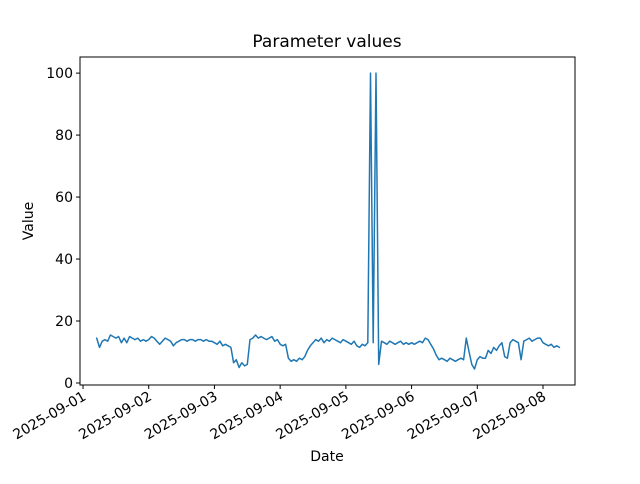 Image resolution: width=640 pixels, height=484 pixels. Describe the element at coordinates (64, 136) in the screenshot. I see `y-tick-label: 80` at that location.